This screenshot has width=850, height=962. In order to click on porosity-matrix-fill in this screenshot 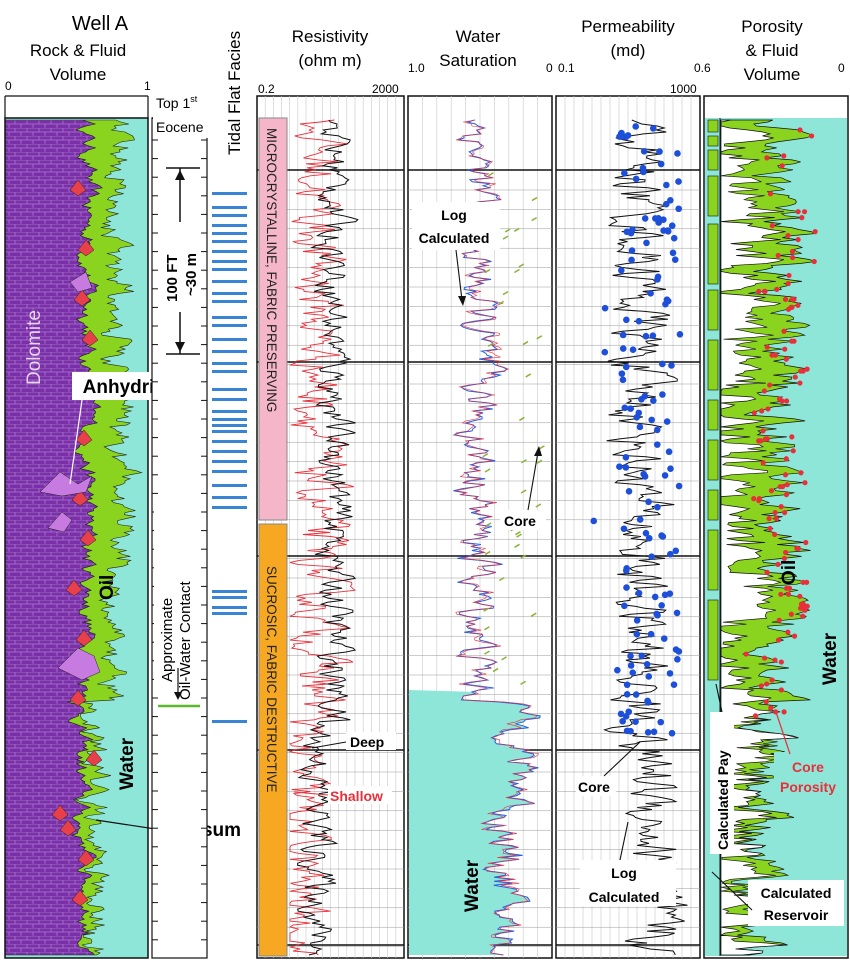, I will do `click(759, 537)`.